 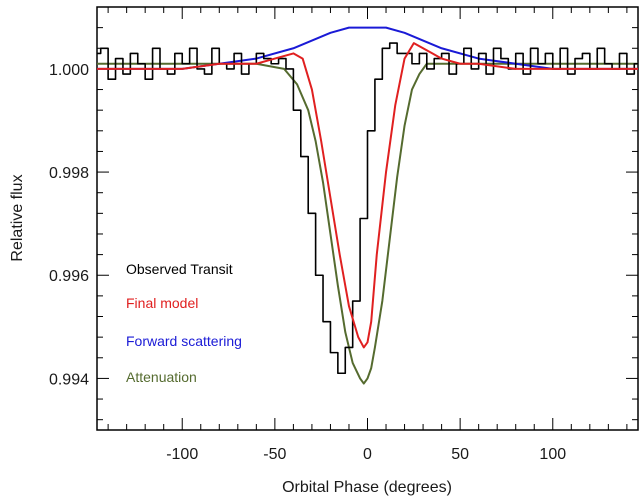 I want to click on y-tick-label: 0.994, so click(x=69, y=379).